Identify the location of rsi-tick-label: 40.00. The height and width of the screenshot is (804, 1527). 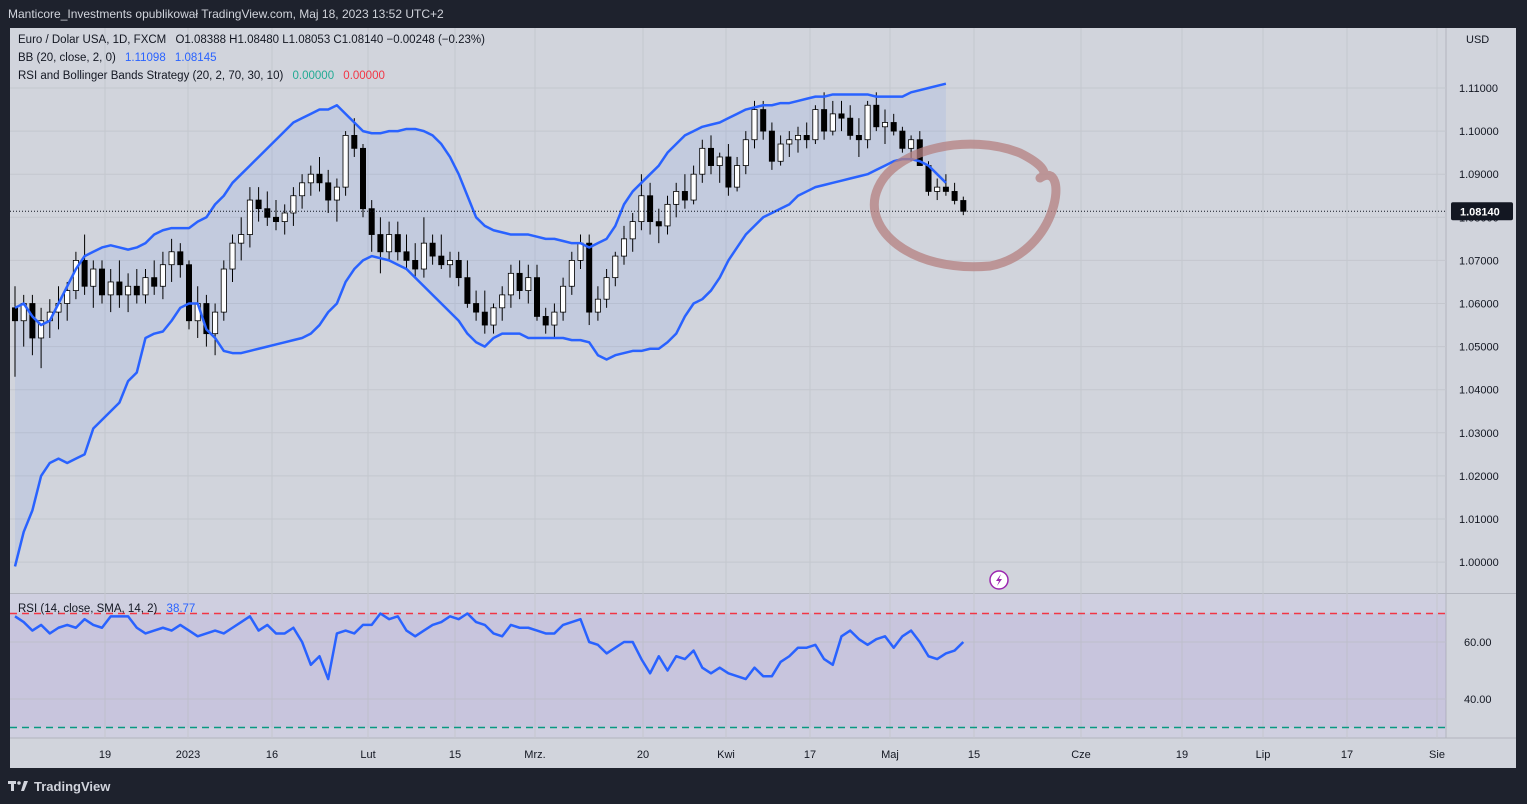
(1478, 700).